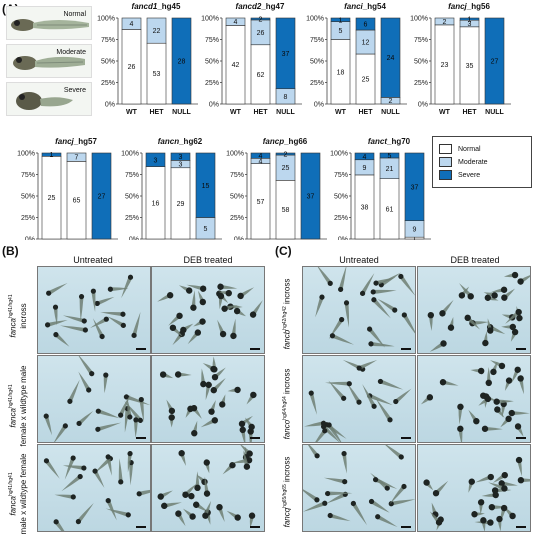 This screenshot has width=536, height=540. What do you see at coordinates (76, 141) in the screenshot?
I see `chart-title: fancj_hg57` at bounding box center [76, 141].